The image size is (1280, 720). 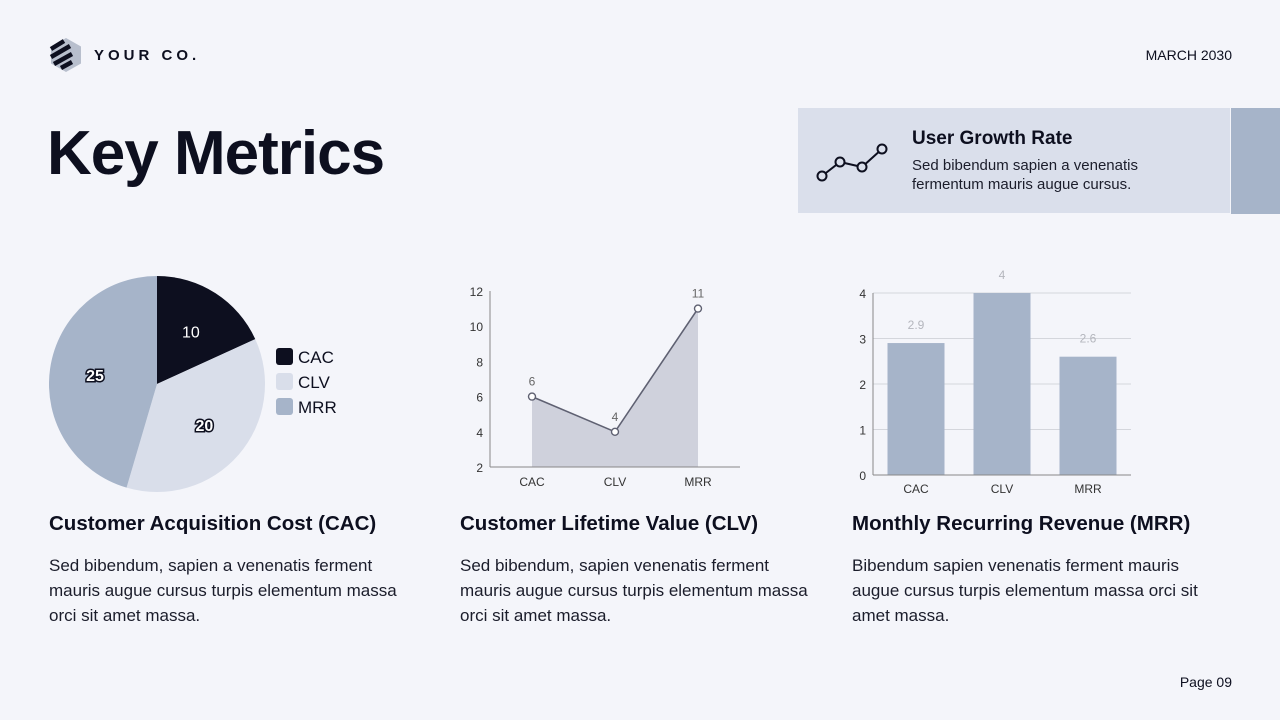 I want to click on logo-text: YOUR CO., so click(x=147, y=55).